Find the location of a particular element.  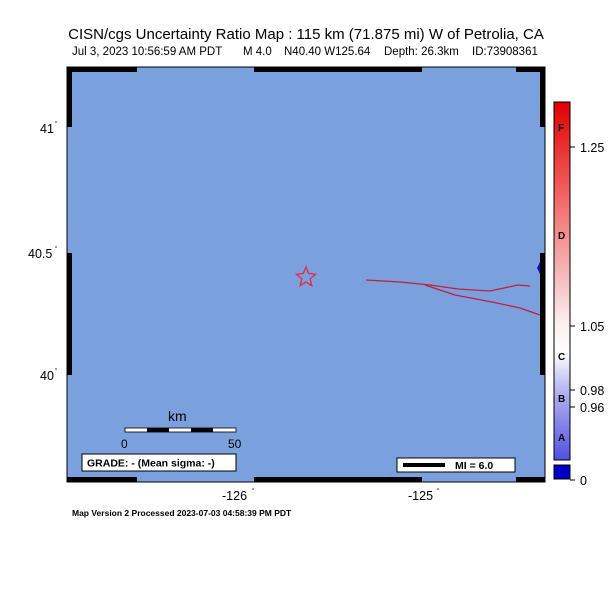

event-location: N40.40 W125.64 is located at coordinates (327, 52).